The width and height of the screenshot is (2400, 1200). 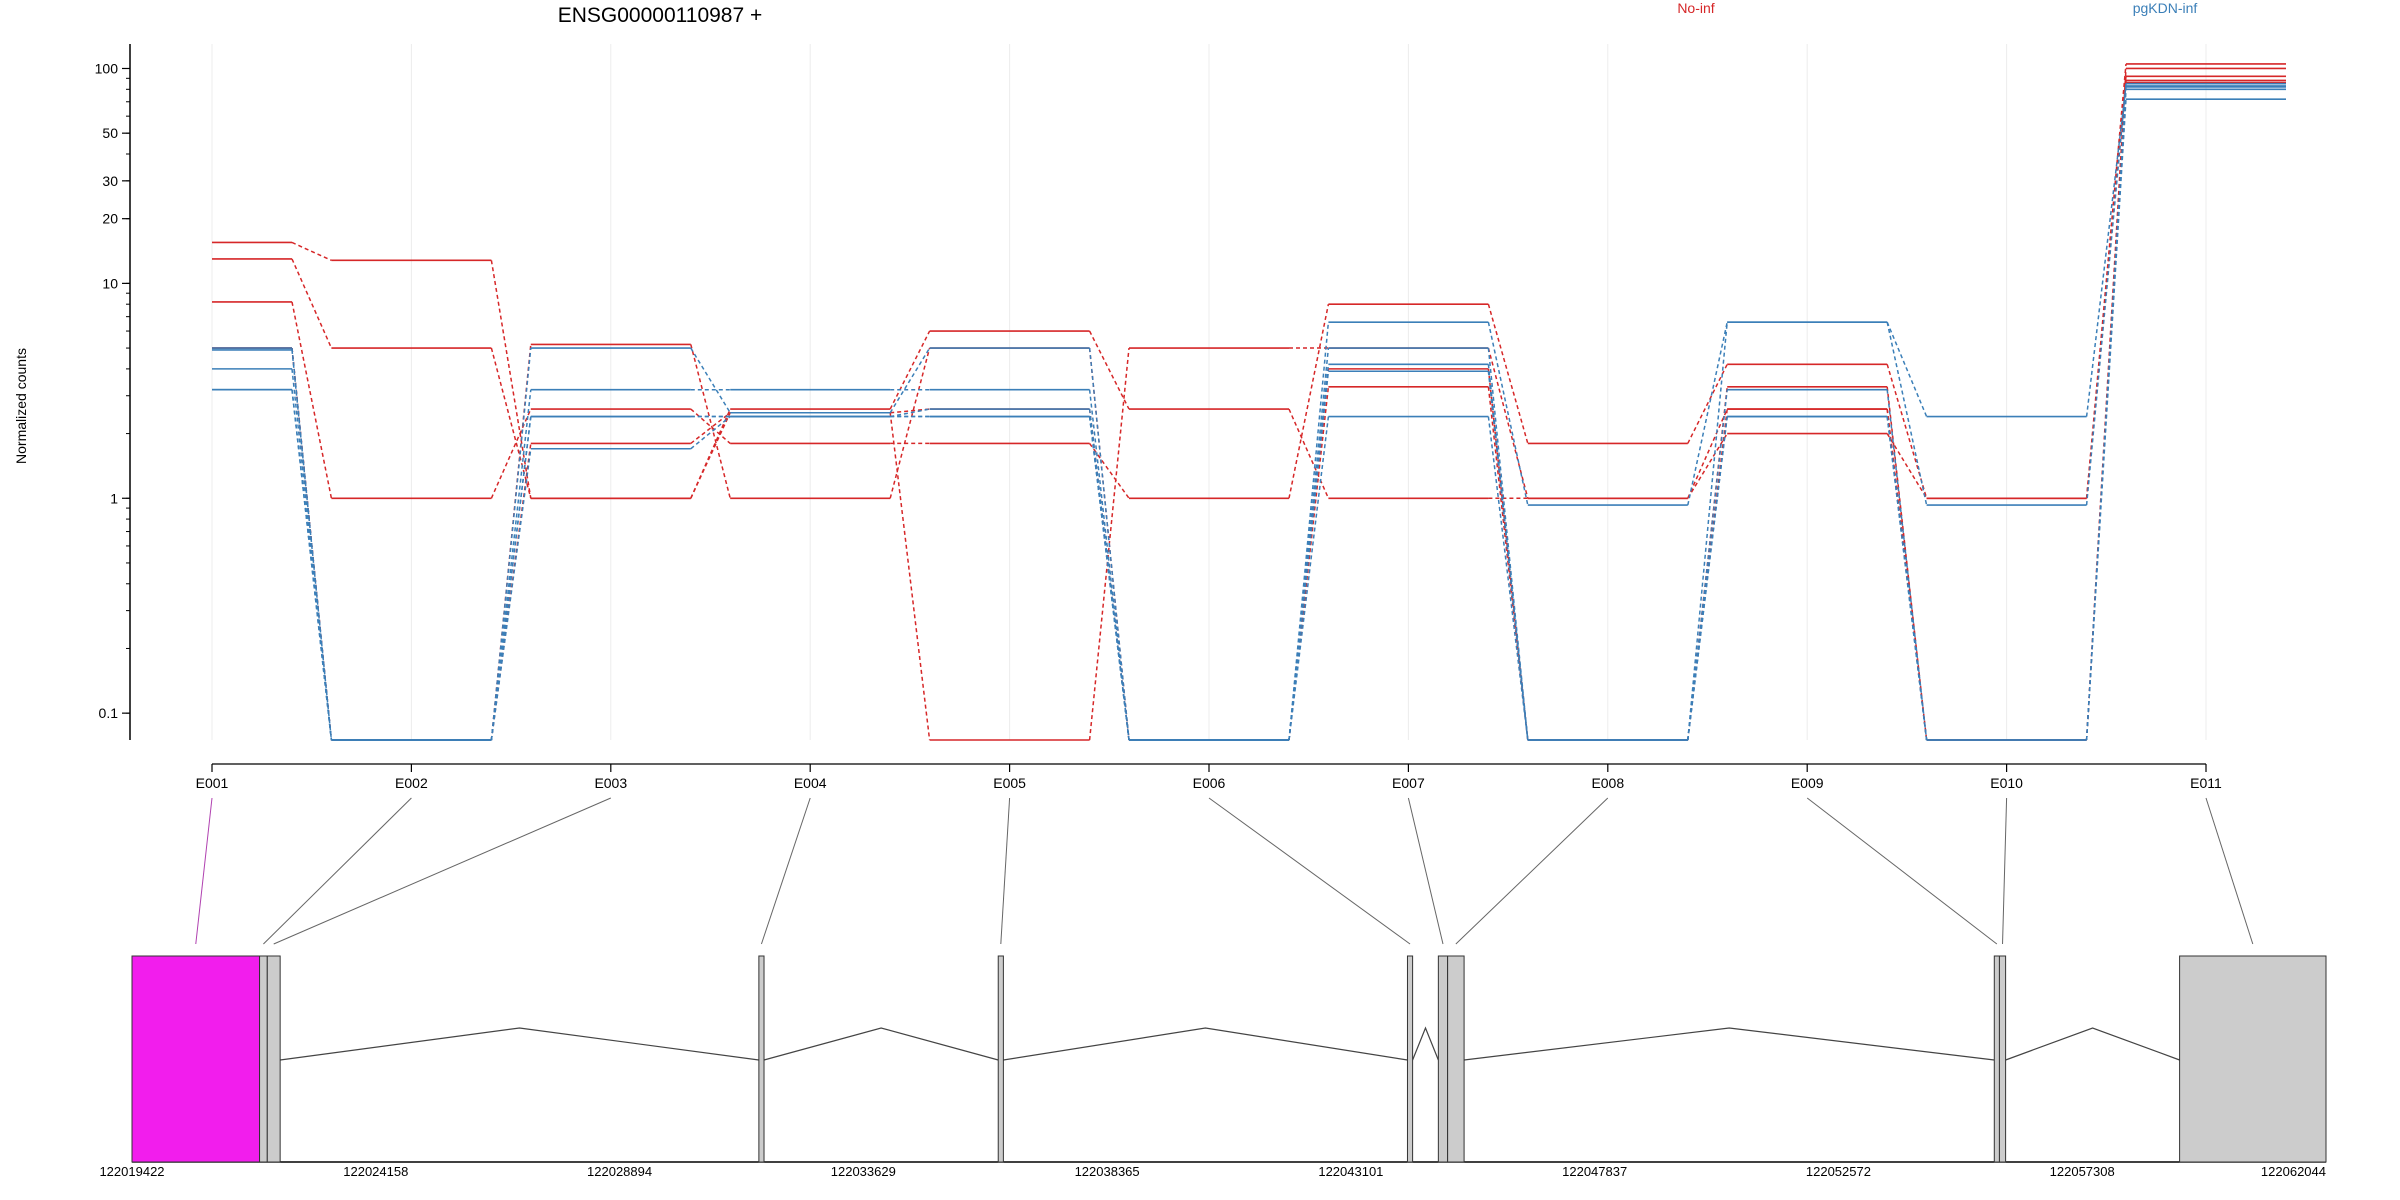 I want to click on genomic-tick-label: 122047837, so click(x=1594, y=1171).